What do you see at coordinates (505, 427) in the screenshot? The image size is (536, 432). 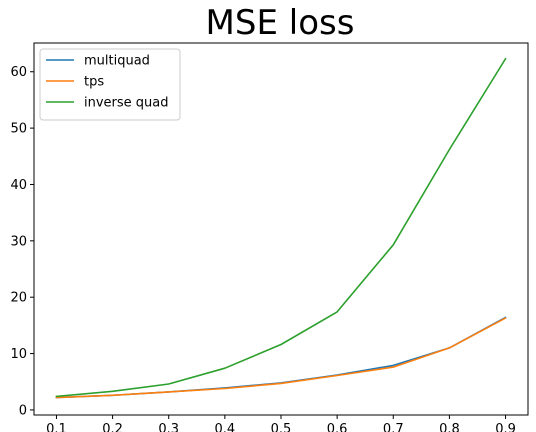 I see `x-tick-label: 0.9` at bounding box center [505, 427].